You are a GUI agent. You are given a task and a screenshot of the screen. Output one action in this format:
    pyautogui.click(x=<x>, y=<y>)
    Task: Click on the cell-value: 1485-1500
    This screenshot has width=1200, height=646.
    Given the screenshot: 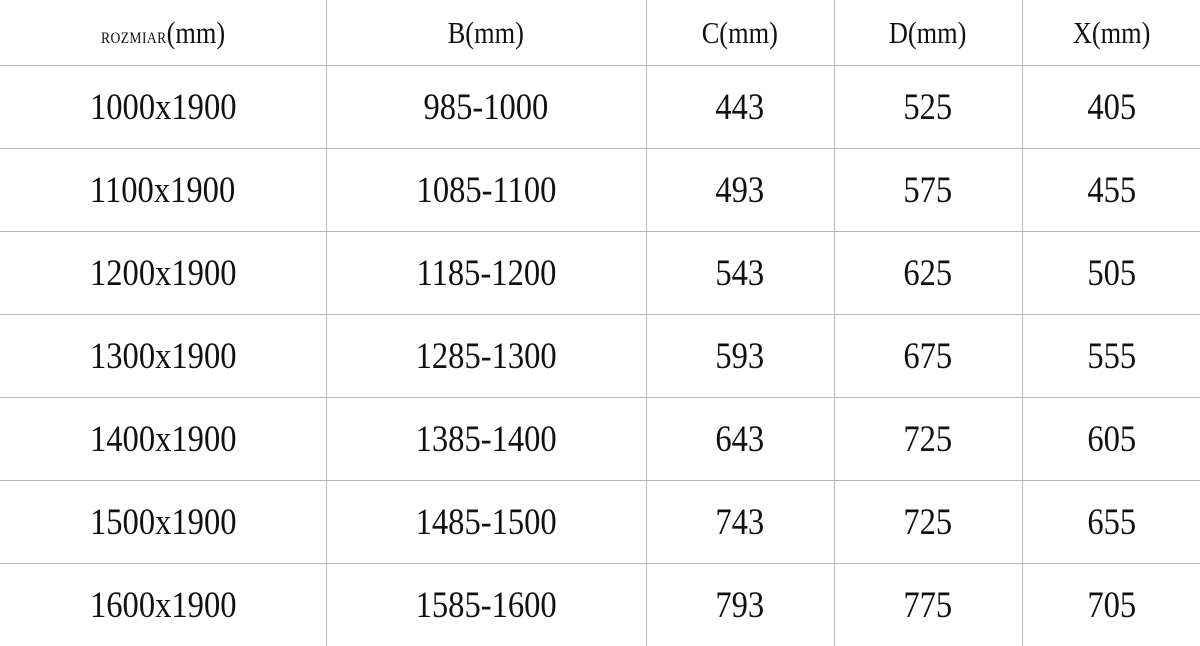 What is the action you would take?
    pyautogui.click(x=485, y=522)
    